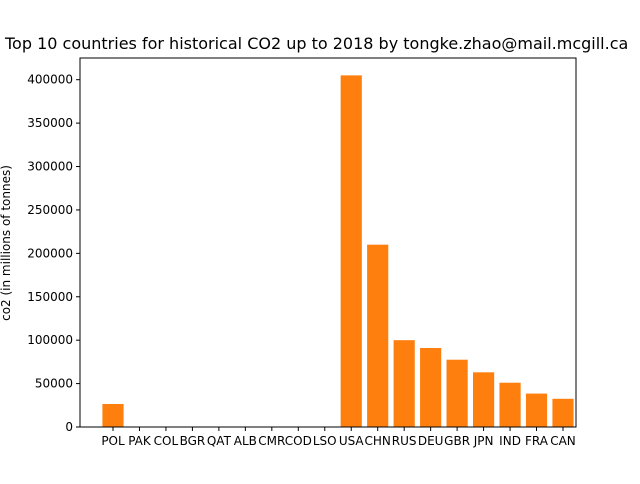  Describe the element at coordinates (404, 441) in the screenshot. I see `x-tick-label: RUS` at that location.